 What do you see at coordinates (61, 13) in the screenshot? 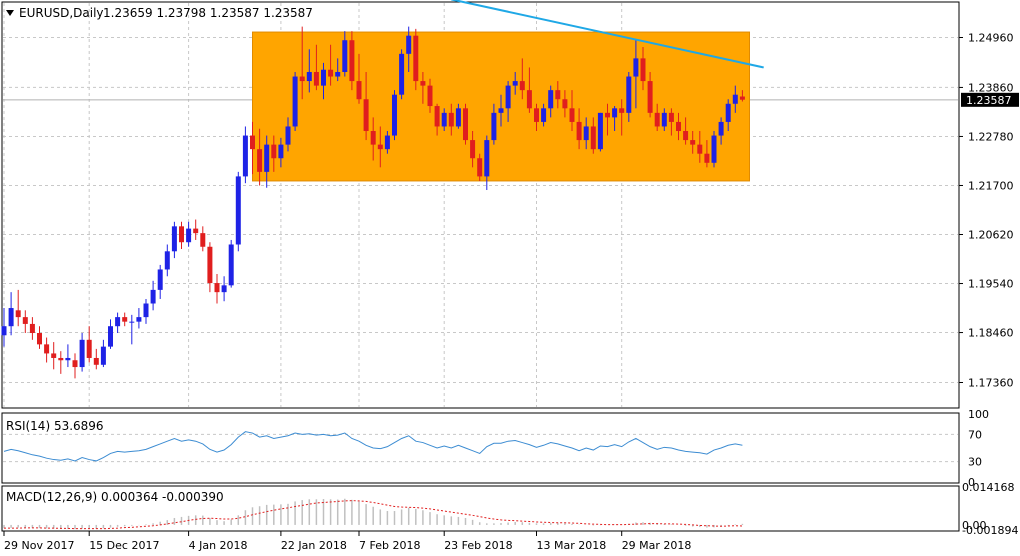
I see `symbol-label: EURUSD,Daily` at bounding box center [61, 13].